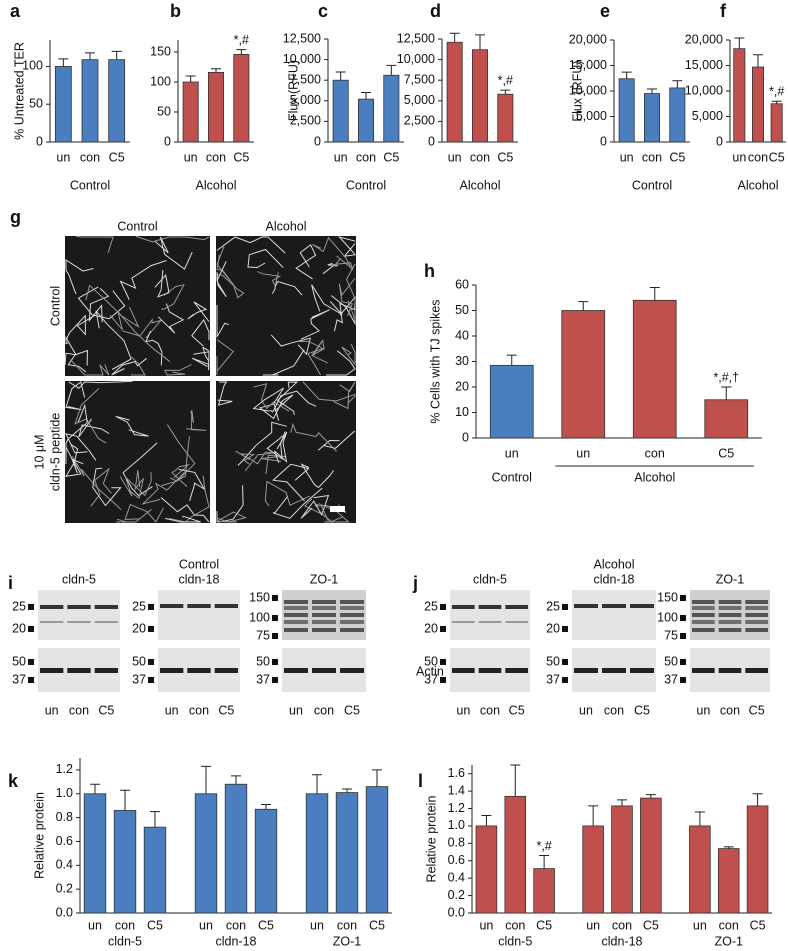  I want to click on group-label: cldn-5, so click(515, 941).